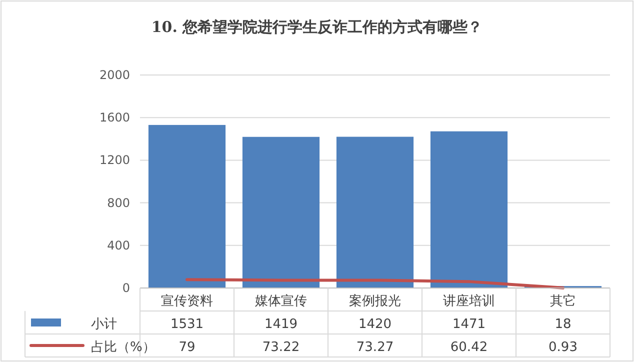  What do you see at coordinates (317, 27) in the screenshot?
I see `chart-title: 10. 您希望学院进行学生反诈工作的方式有哪些？` at bounding box center [317, 27].